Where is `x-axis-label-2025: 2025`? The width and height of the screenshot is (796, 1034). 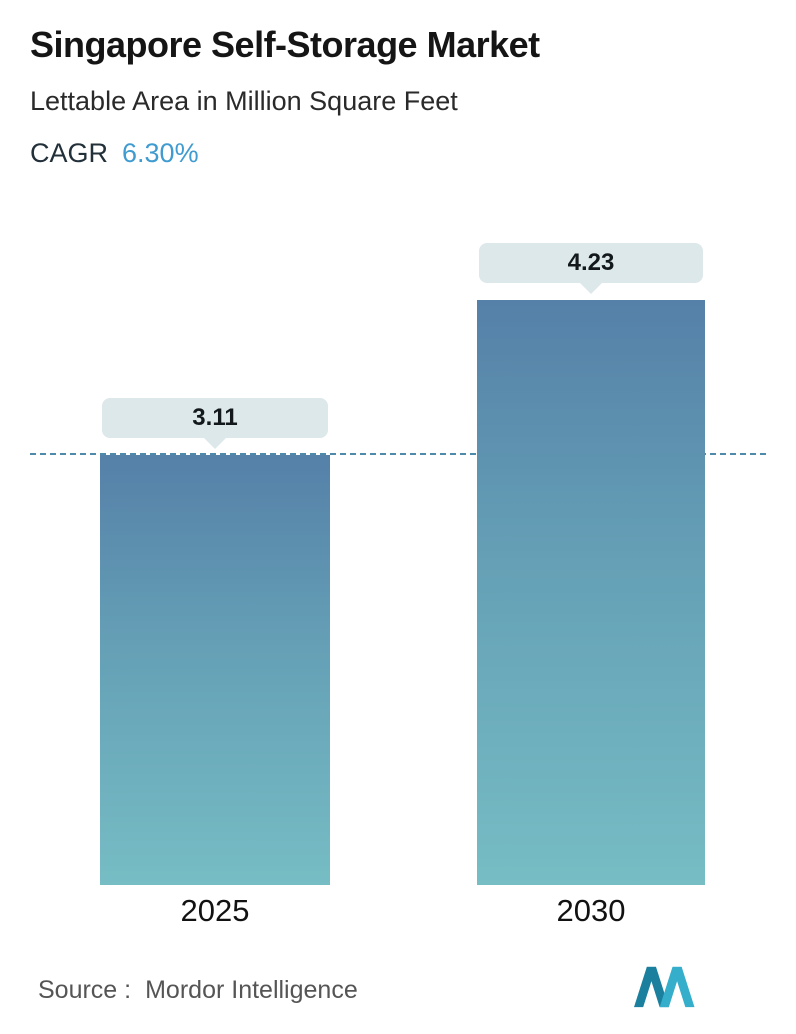
x-axis-label-2025: 2025 is located at coordinates (215, 910).